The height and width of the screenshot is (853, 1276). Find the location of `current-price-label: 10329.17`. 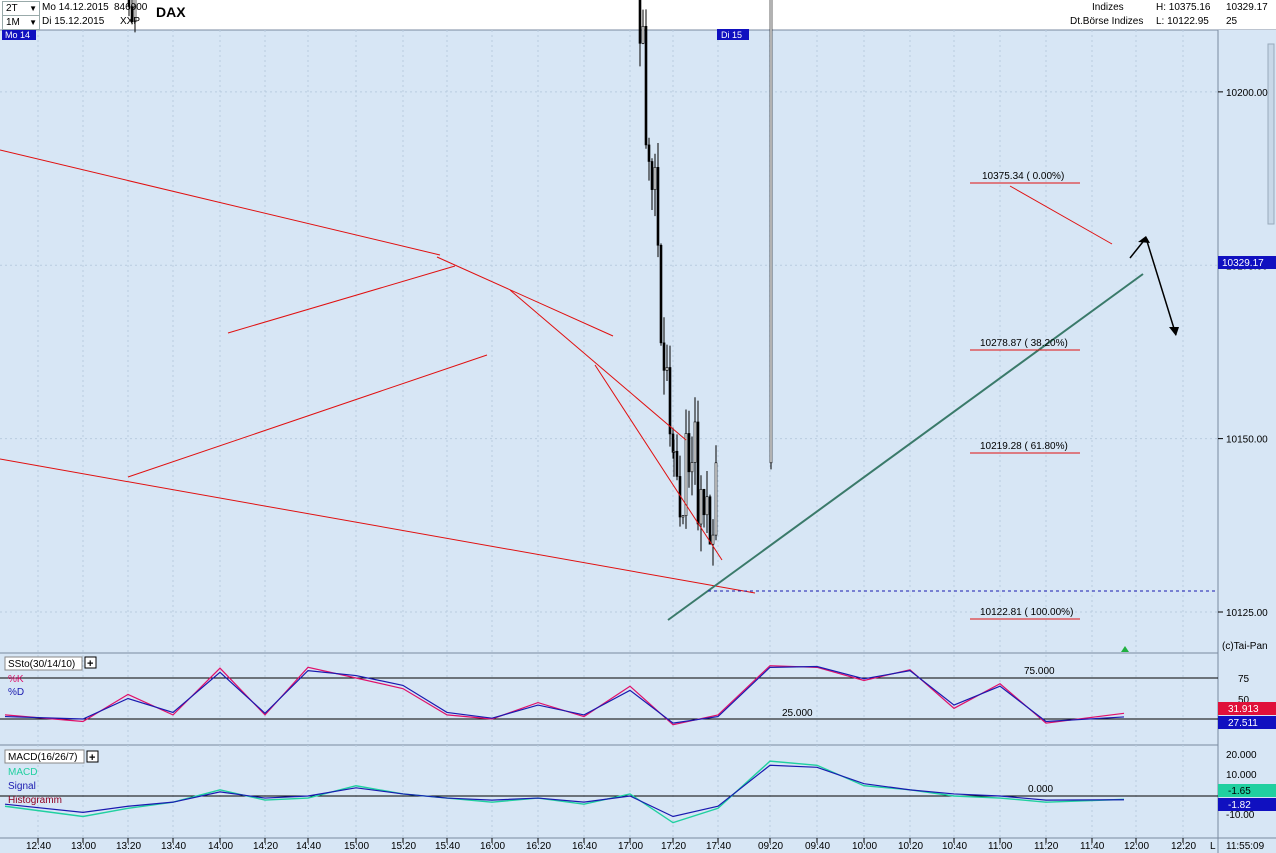

current-price-label: 10329.17 is located at coordinates (1243, 263).